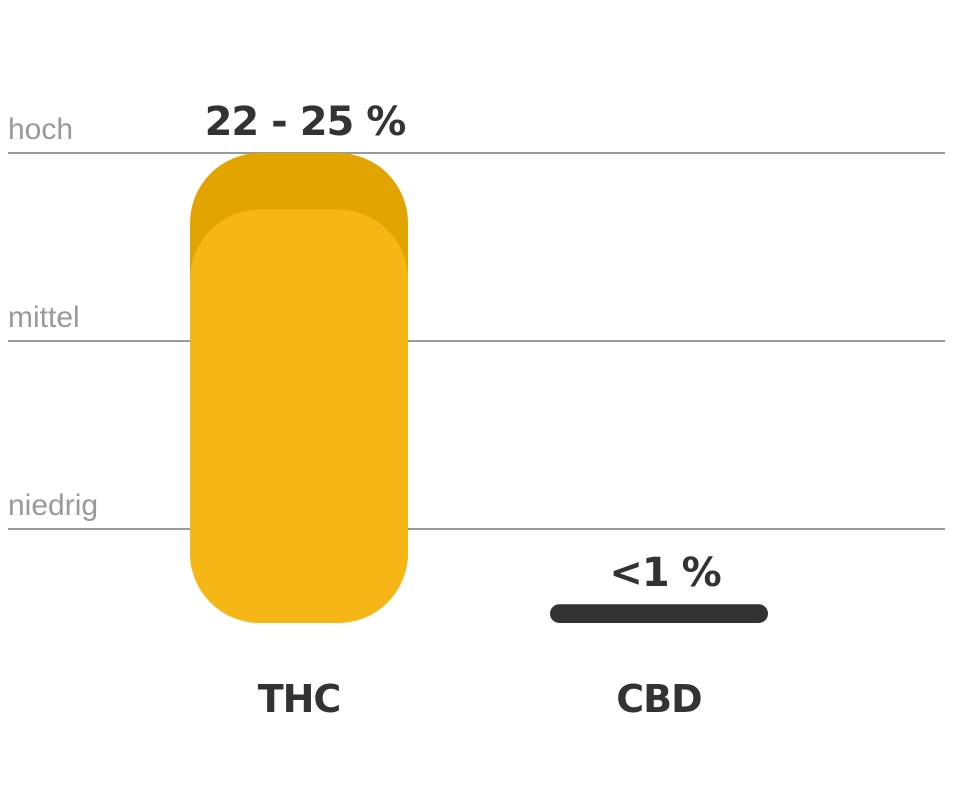 Image resolution: width=953 pixels, height=792 pixels. What do you see at coordinates (658, 699) in the screenshot?
I see `x-tick-label: CBD` at bounding box center [658, 699].